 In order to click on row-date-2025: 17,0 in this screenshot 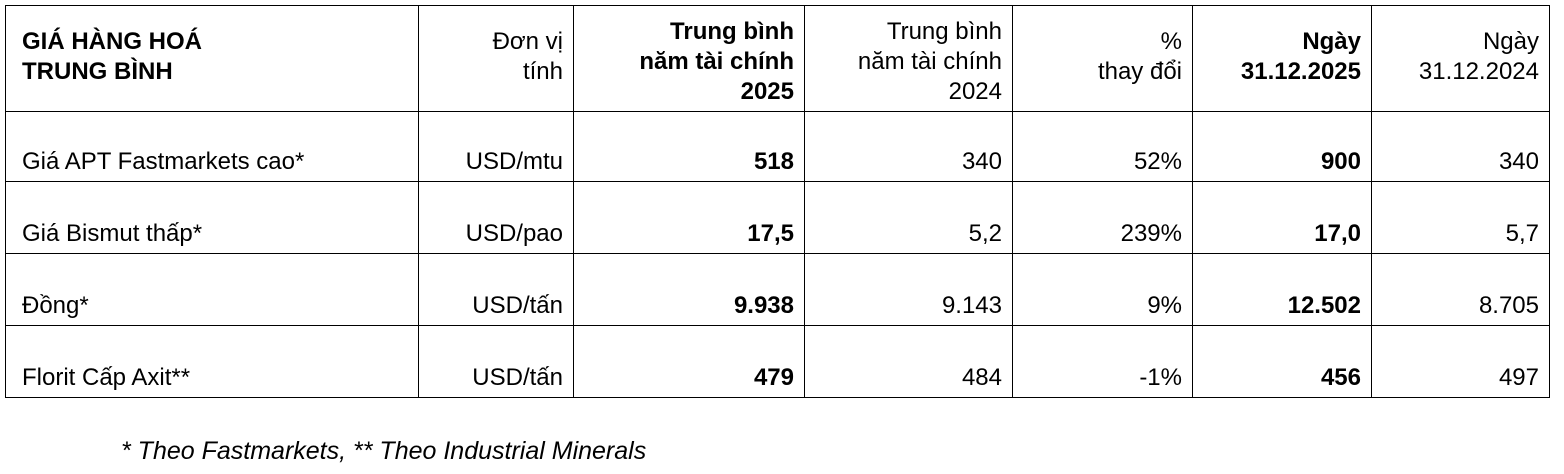, I will do `click(1282, 217)`.